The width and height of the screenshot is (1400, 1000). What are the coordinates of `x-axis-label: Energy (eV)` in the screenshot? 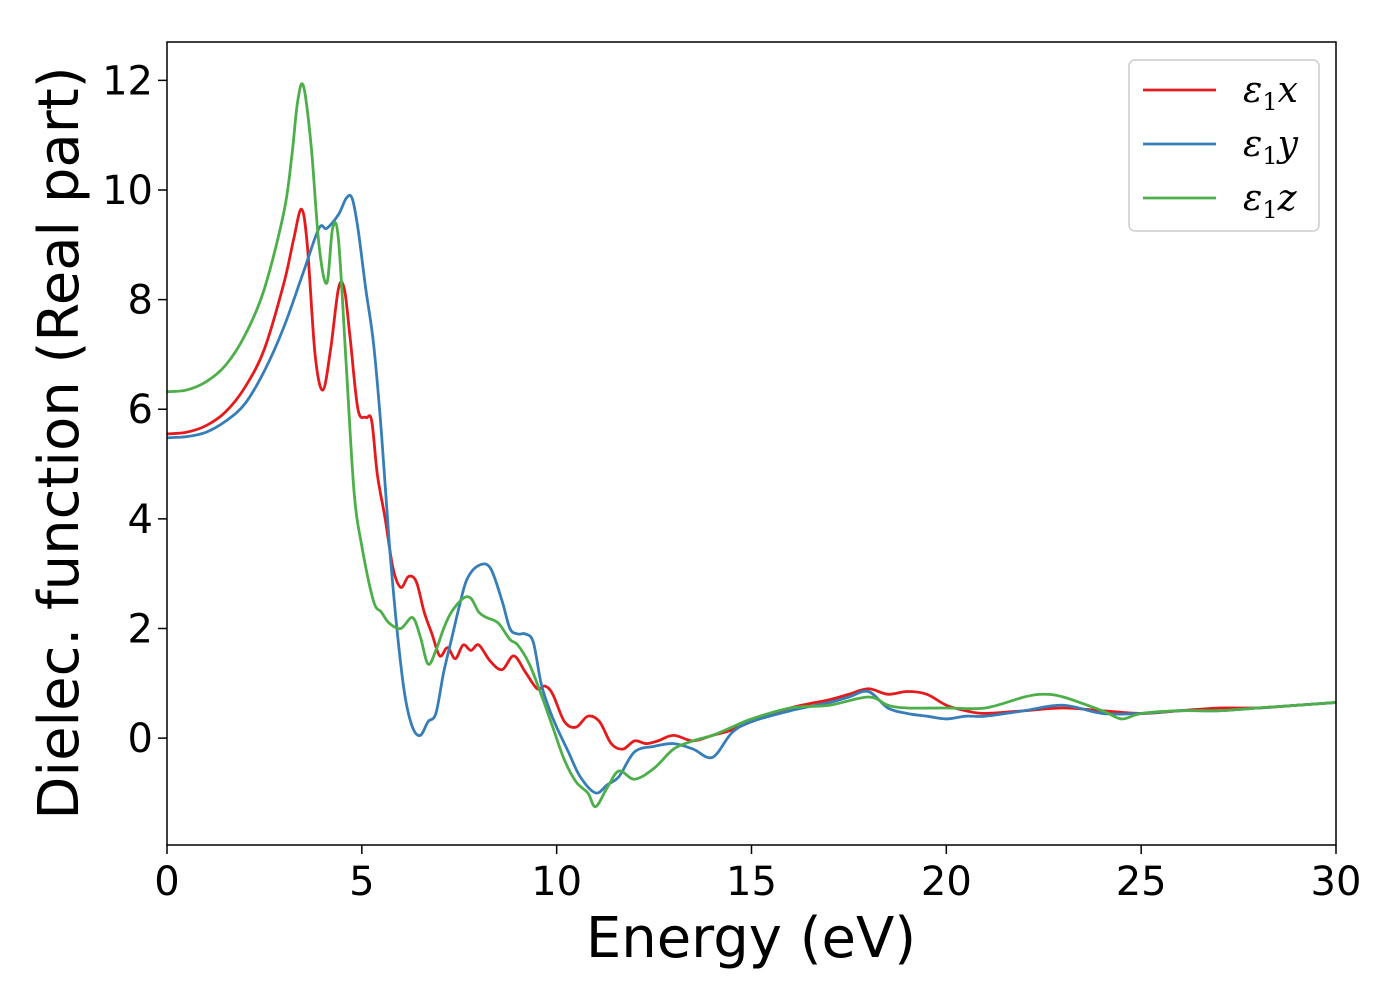 It's located at (751, 938).